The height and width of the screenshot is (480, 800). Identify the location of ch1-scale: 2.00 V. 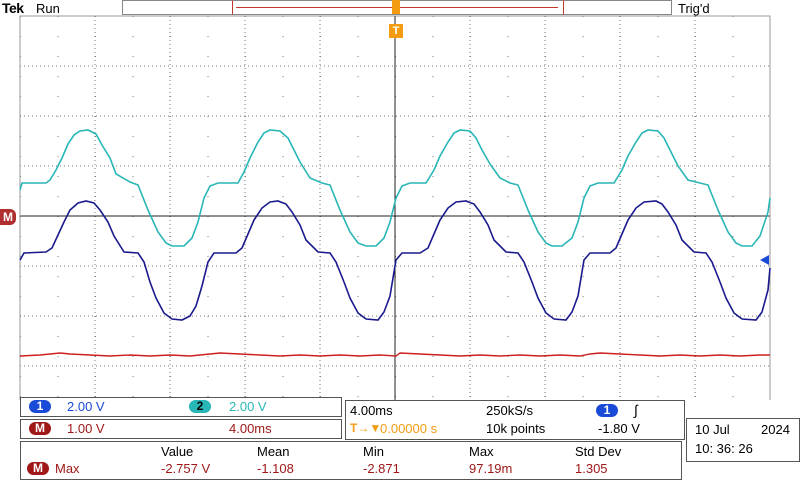
(86, 406).